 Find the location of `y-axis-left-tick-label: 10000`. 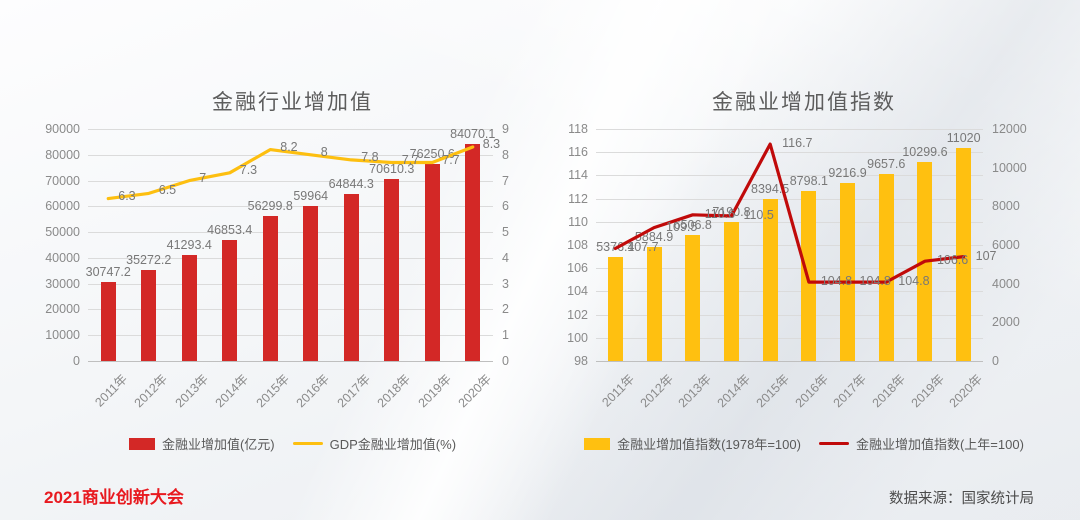

y-axis-left-tick-label: 10000 is located at coordinates (62, 335).